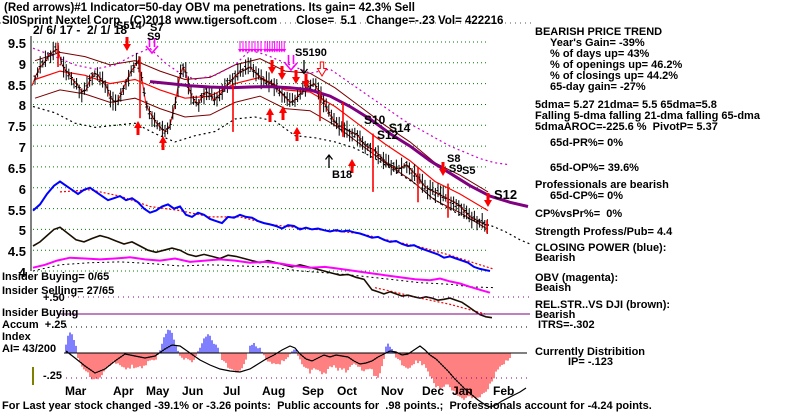  Describe the element at coordinates (261, 226) in the screenshot. I see `closing-power-line` at that location.